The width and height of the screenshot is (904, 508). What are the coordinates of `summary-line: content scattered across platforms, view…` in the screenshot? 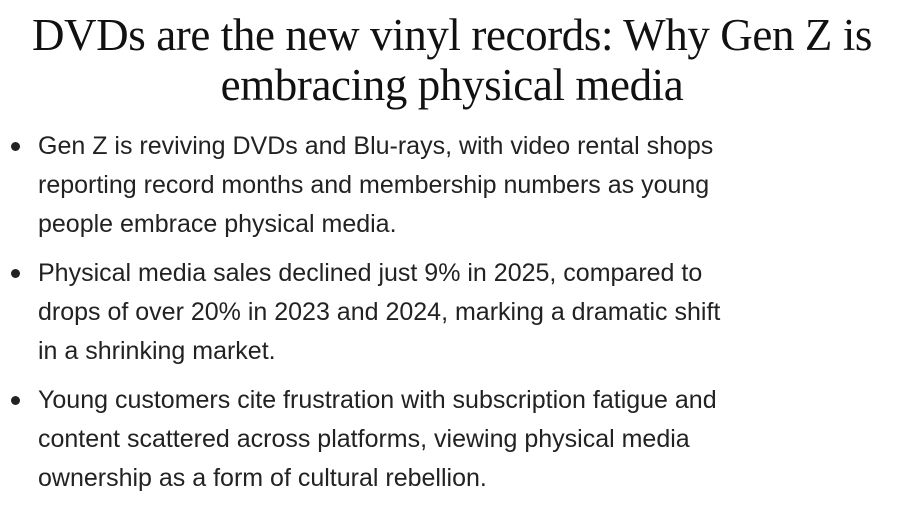 It's located at (364, 439).